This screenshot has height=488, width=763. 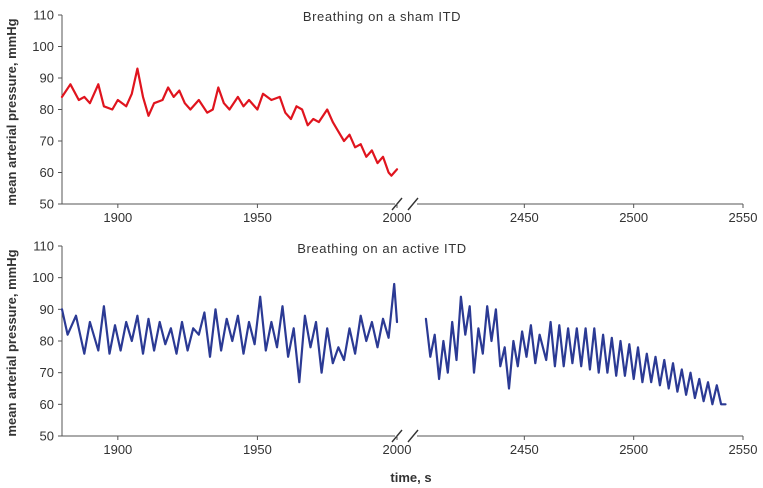 What do you see at coordinates (11, 111) in the screenshot?
I see `top-y-axis-label: mean arterial pressure, mmHg` at bounding box center [11, 111].